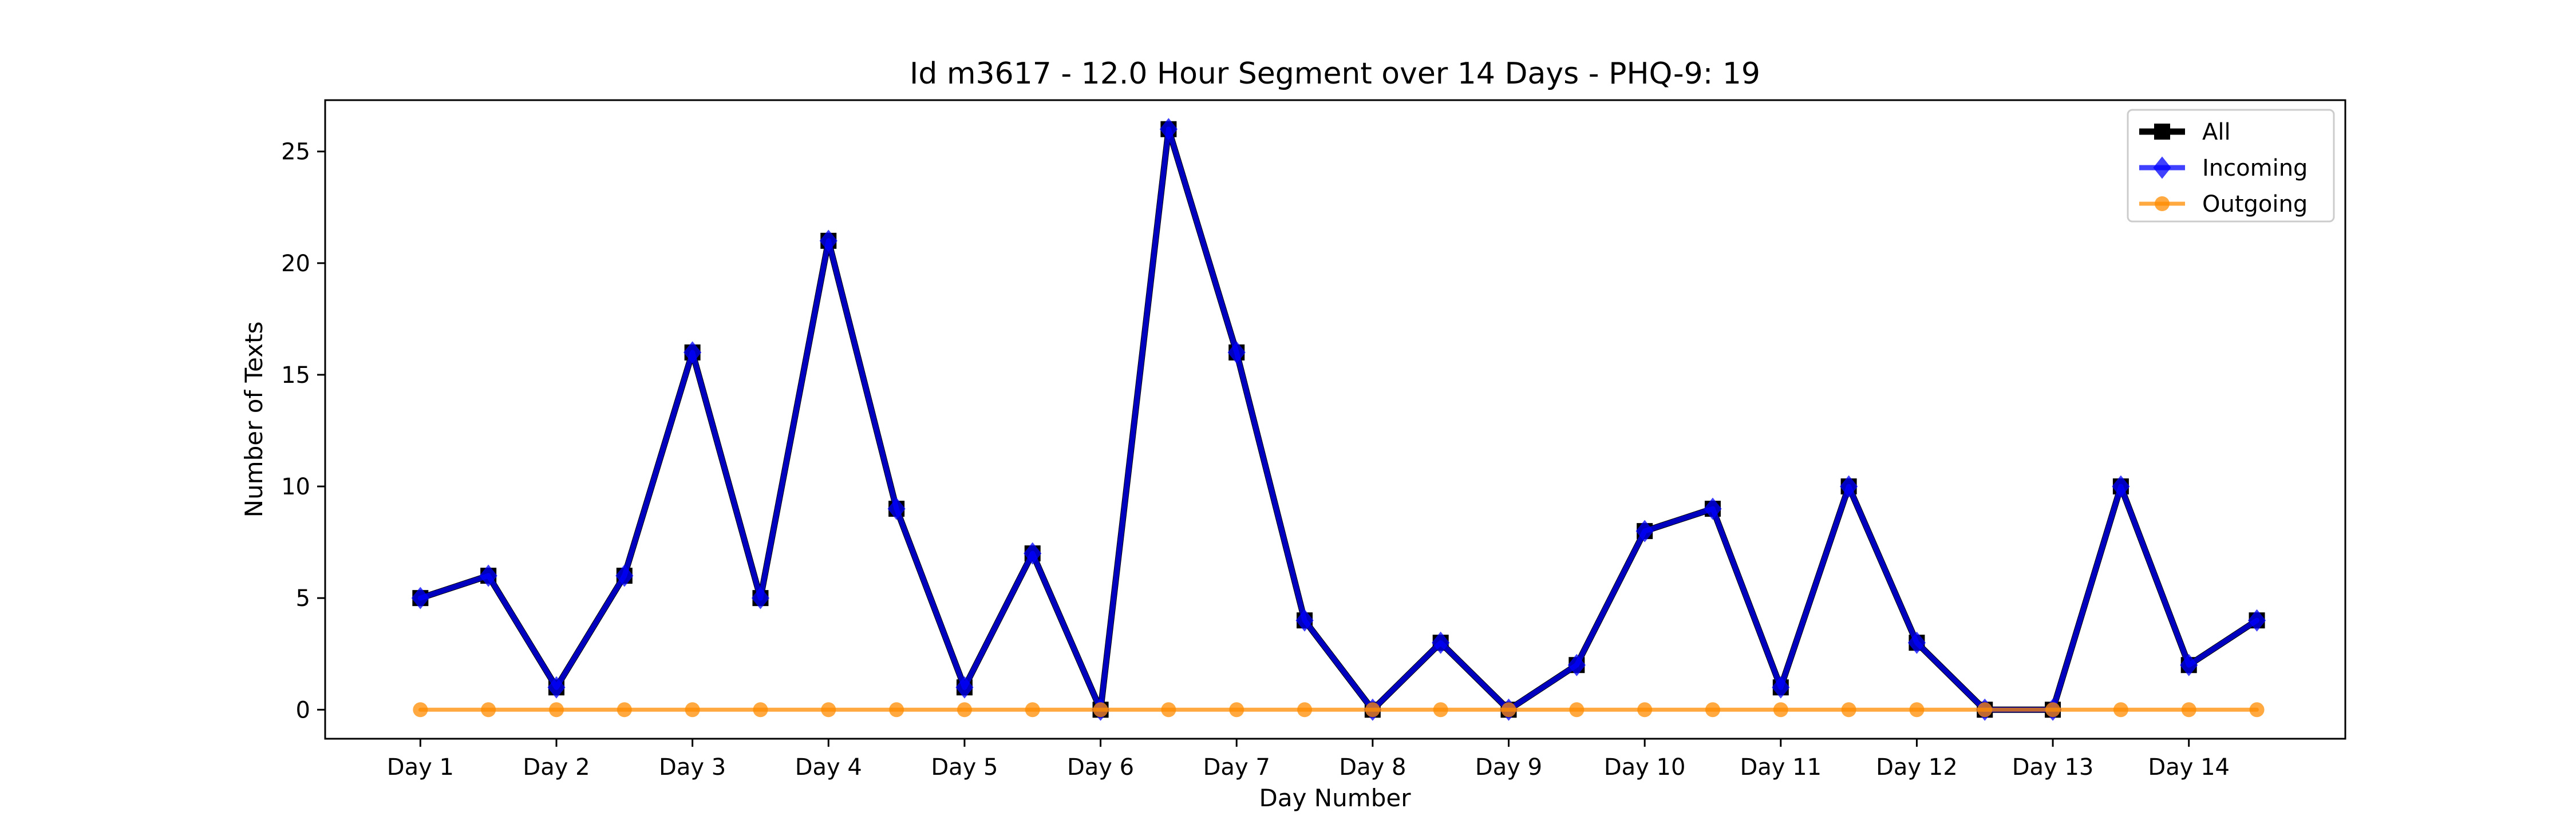  What do you see at coordinates (1372, 767) in the screenshot?
I see `x-tick-label: Day 8` at bounding box center [1372, 767].